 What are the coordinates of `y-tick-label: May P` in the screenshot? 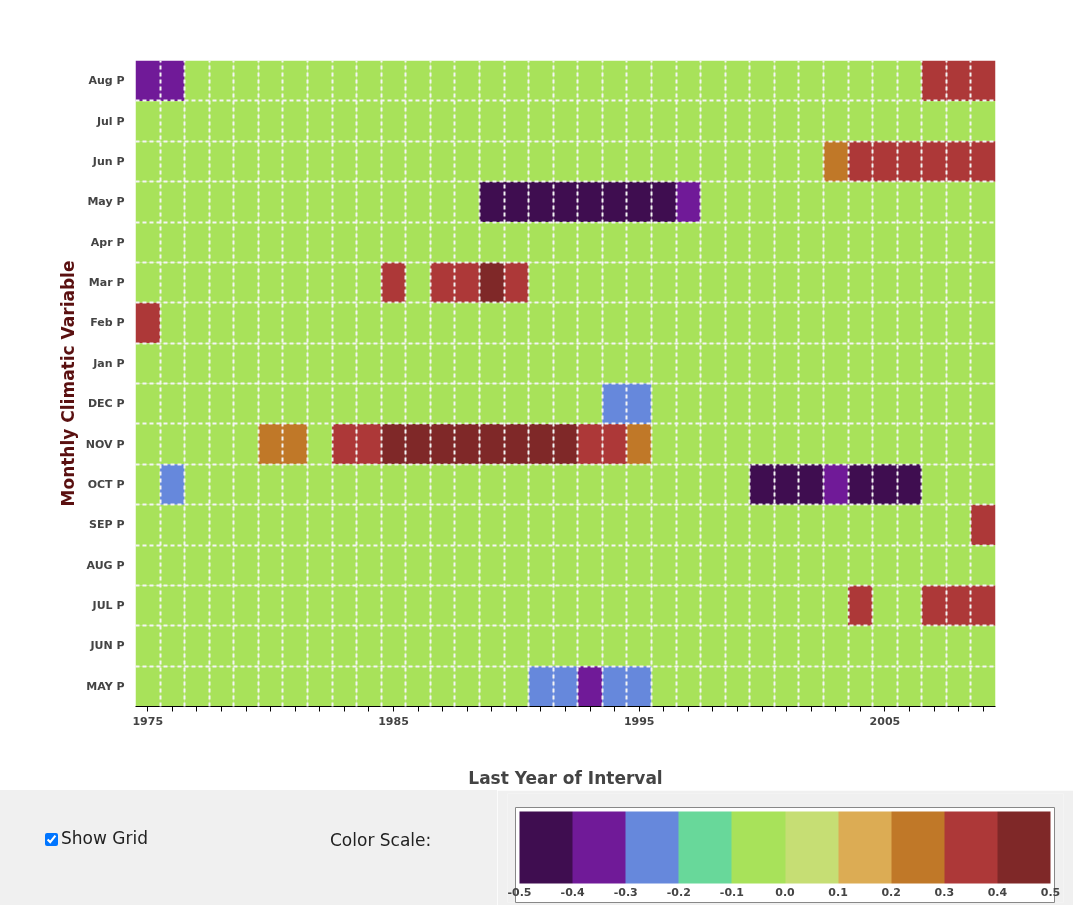 It's located at (106, 202).